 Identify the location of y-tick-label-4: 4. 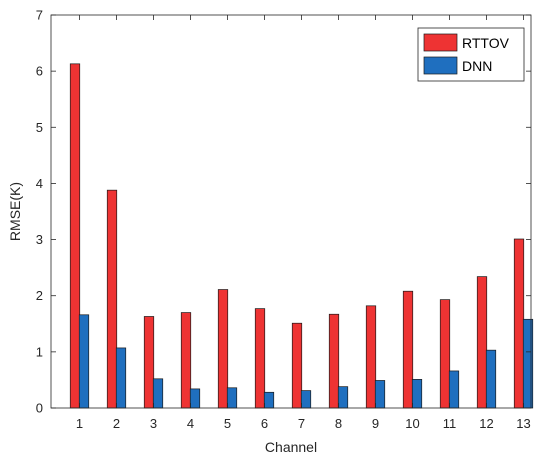
(39, 183).